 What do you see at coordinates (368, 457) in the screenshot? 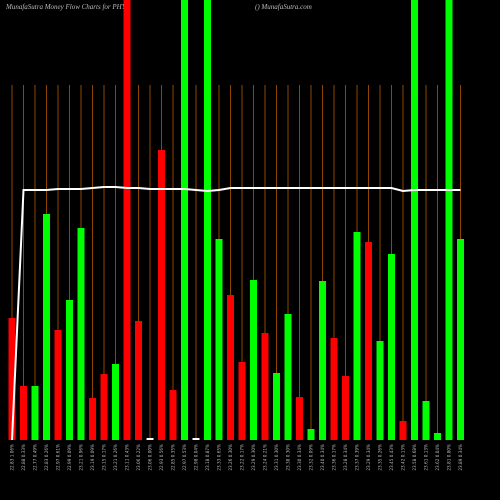
I see `x-tick-label: 23.29 0.34%` at bounding box center [368, 457].